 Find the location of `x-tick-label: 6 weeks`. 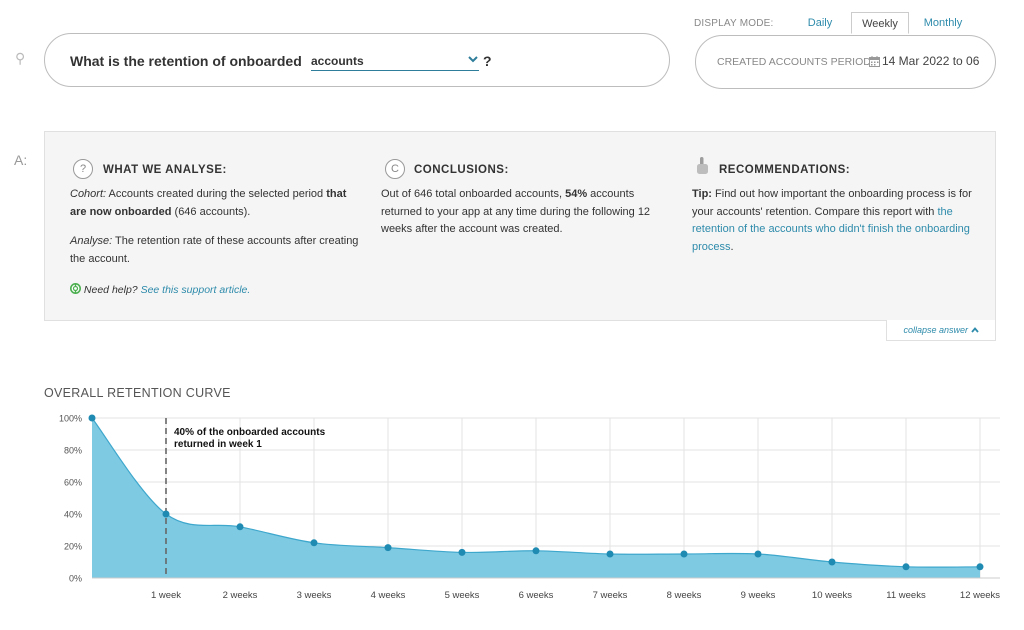

x-tick-label: 6 weeks is located at coordinates (536, 595).